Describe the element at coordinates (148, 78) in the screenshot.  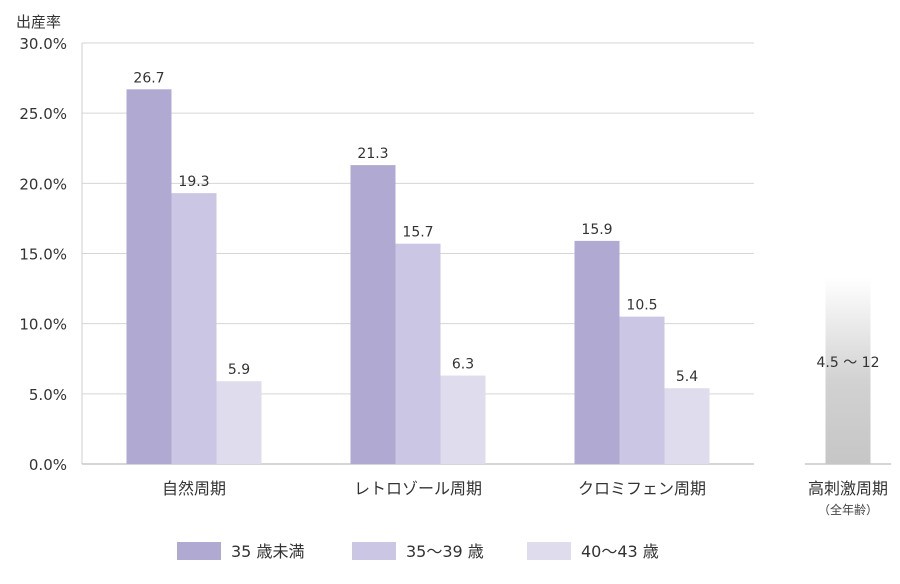
I see `value-label: 26.7` at that location.